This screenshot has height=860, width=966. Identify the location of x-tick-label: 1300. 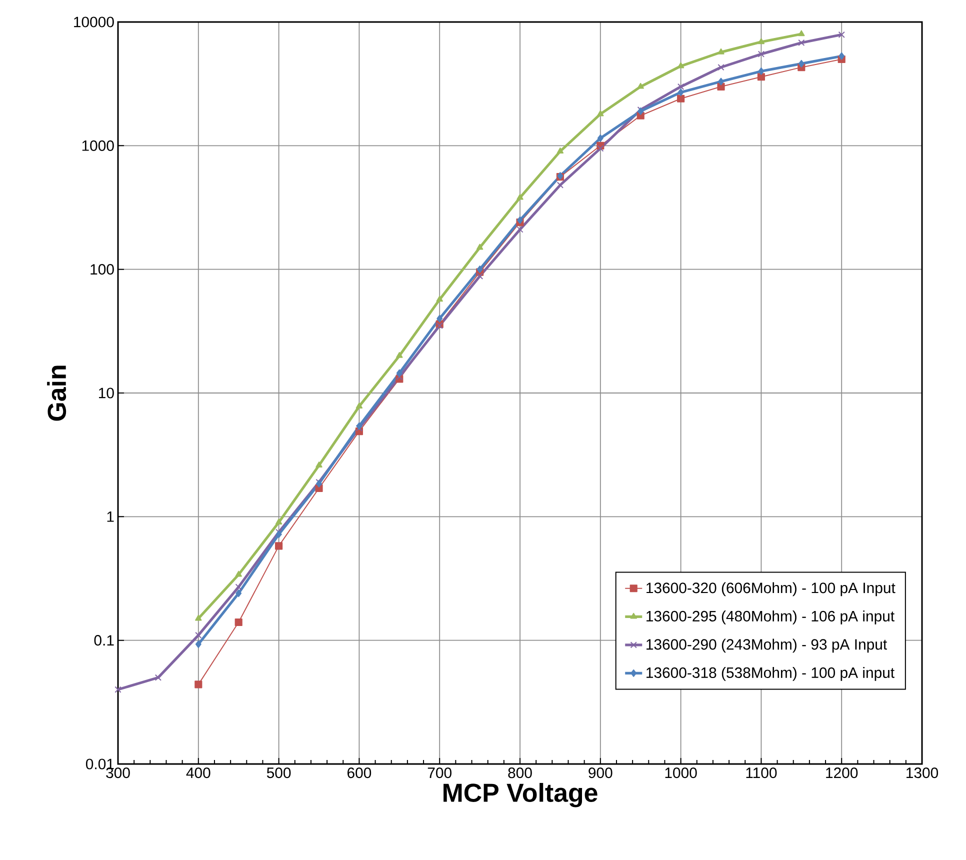
(922, 773).